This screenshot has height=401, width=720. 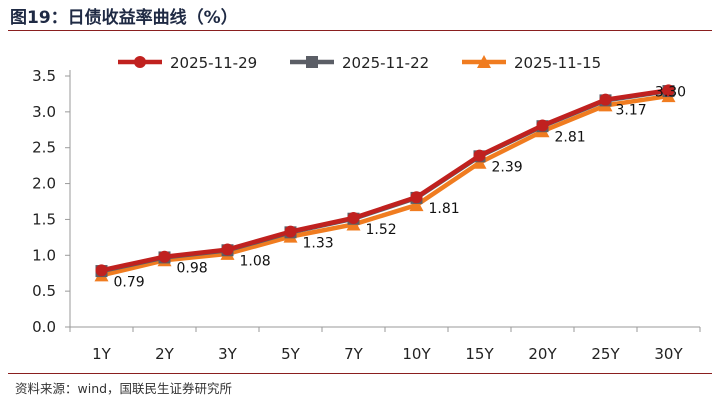 What do you see at coordinates (631, 111) in the screenshot?
I see `data-label: 3.17` at bounding box center [631, 111].